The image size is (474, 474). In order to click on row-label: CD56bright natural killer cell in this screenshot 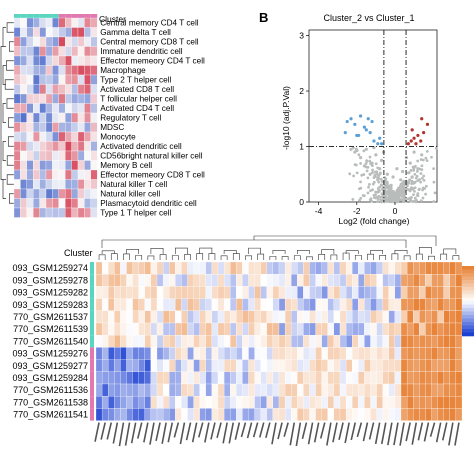, I will do `click(151, 155)`.